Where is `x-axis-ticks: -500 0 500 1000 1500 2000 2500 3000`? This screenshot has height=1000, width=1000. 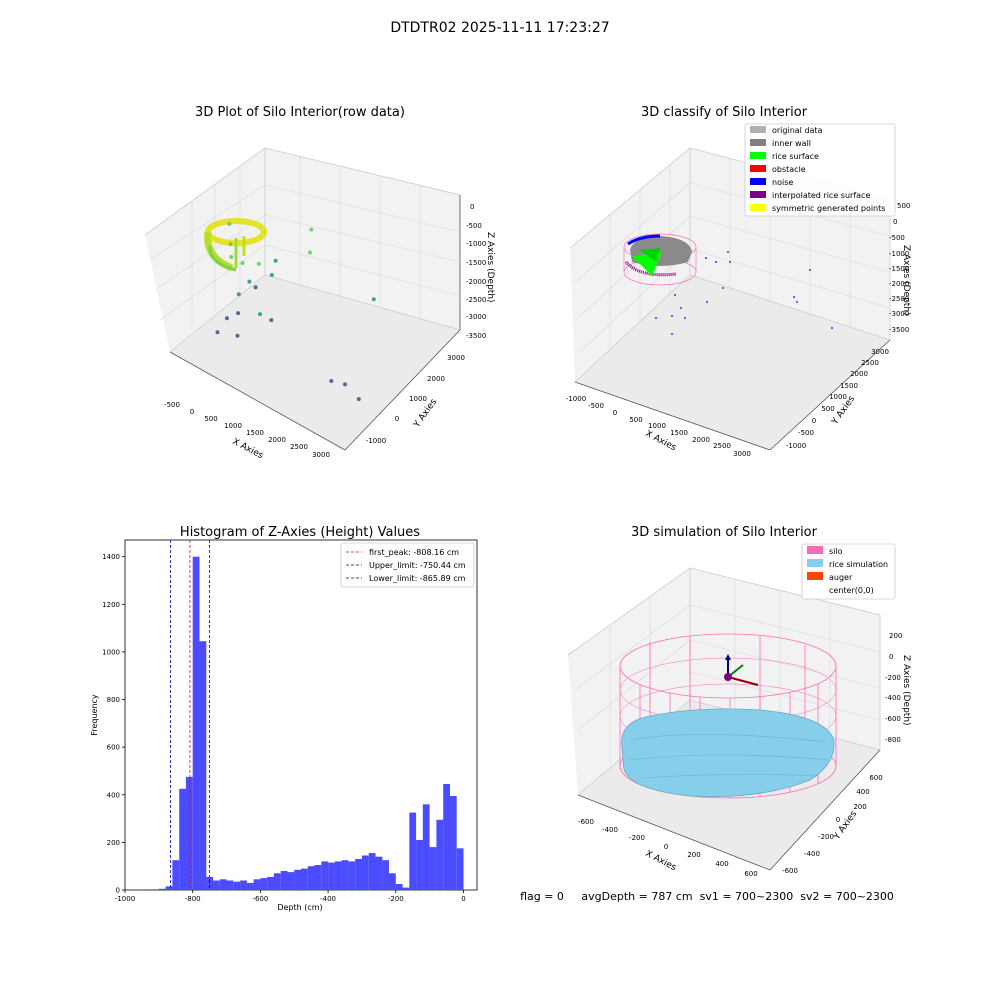
x-axis-ticks: -500 0 500 1000 1500 2000 2500 3000 is located at coordinates (247, 430).